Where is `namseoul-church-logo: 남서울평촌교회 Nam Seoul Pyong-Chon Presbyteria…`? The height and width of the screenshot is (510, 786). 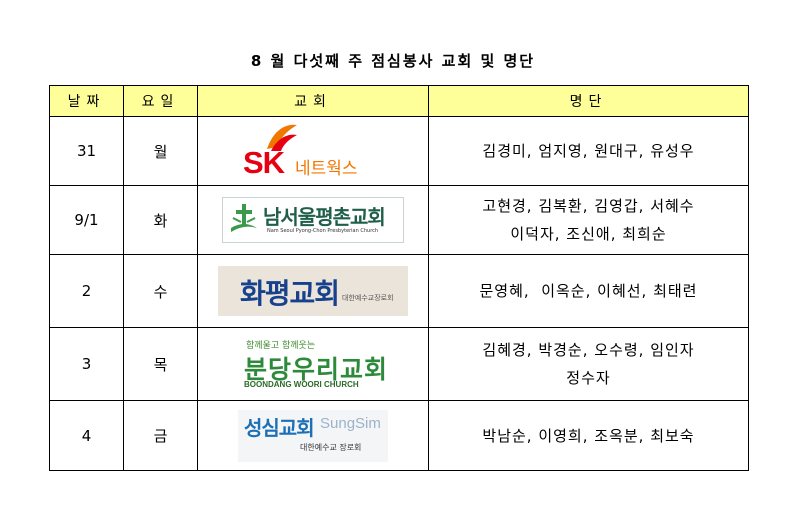 namseoul-church-logo: 남서울평촌교회 Nam Seoul Pyong-Chon Presbyteria… is located at coordinates (313, 220).